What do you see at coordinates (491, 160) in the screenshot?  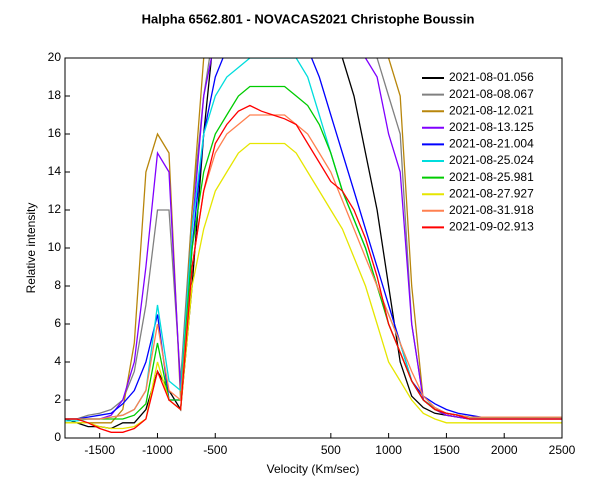 I see `legend-label: 2021-08-25.024` at bounding box center [491, 160].